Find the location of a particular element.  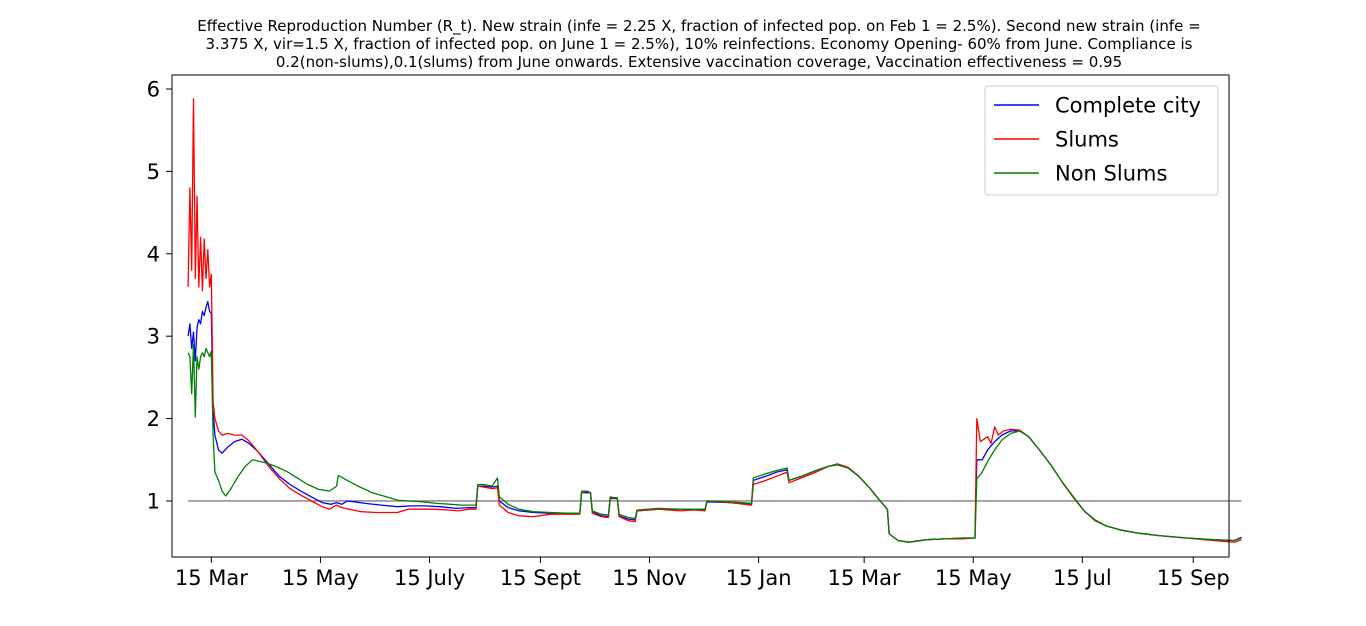

y-tick-label: 1 is located at coordinates (153, 501).